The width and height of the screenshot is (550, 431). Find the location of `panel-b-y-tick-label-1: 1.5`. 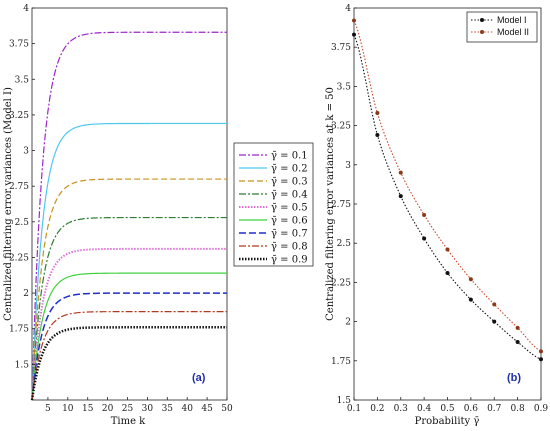

panel-b-y-tick-label-1: 1.5 is located at coordinates (344, 401).